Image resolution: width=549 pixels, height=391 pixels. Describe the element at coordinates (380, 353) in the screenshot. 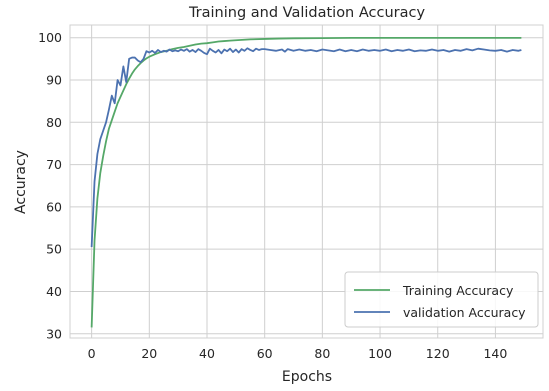

I see `x-tick-label: 100` at that location.